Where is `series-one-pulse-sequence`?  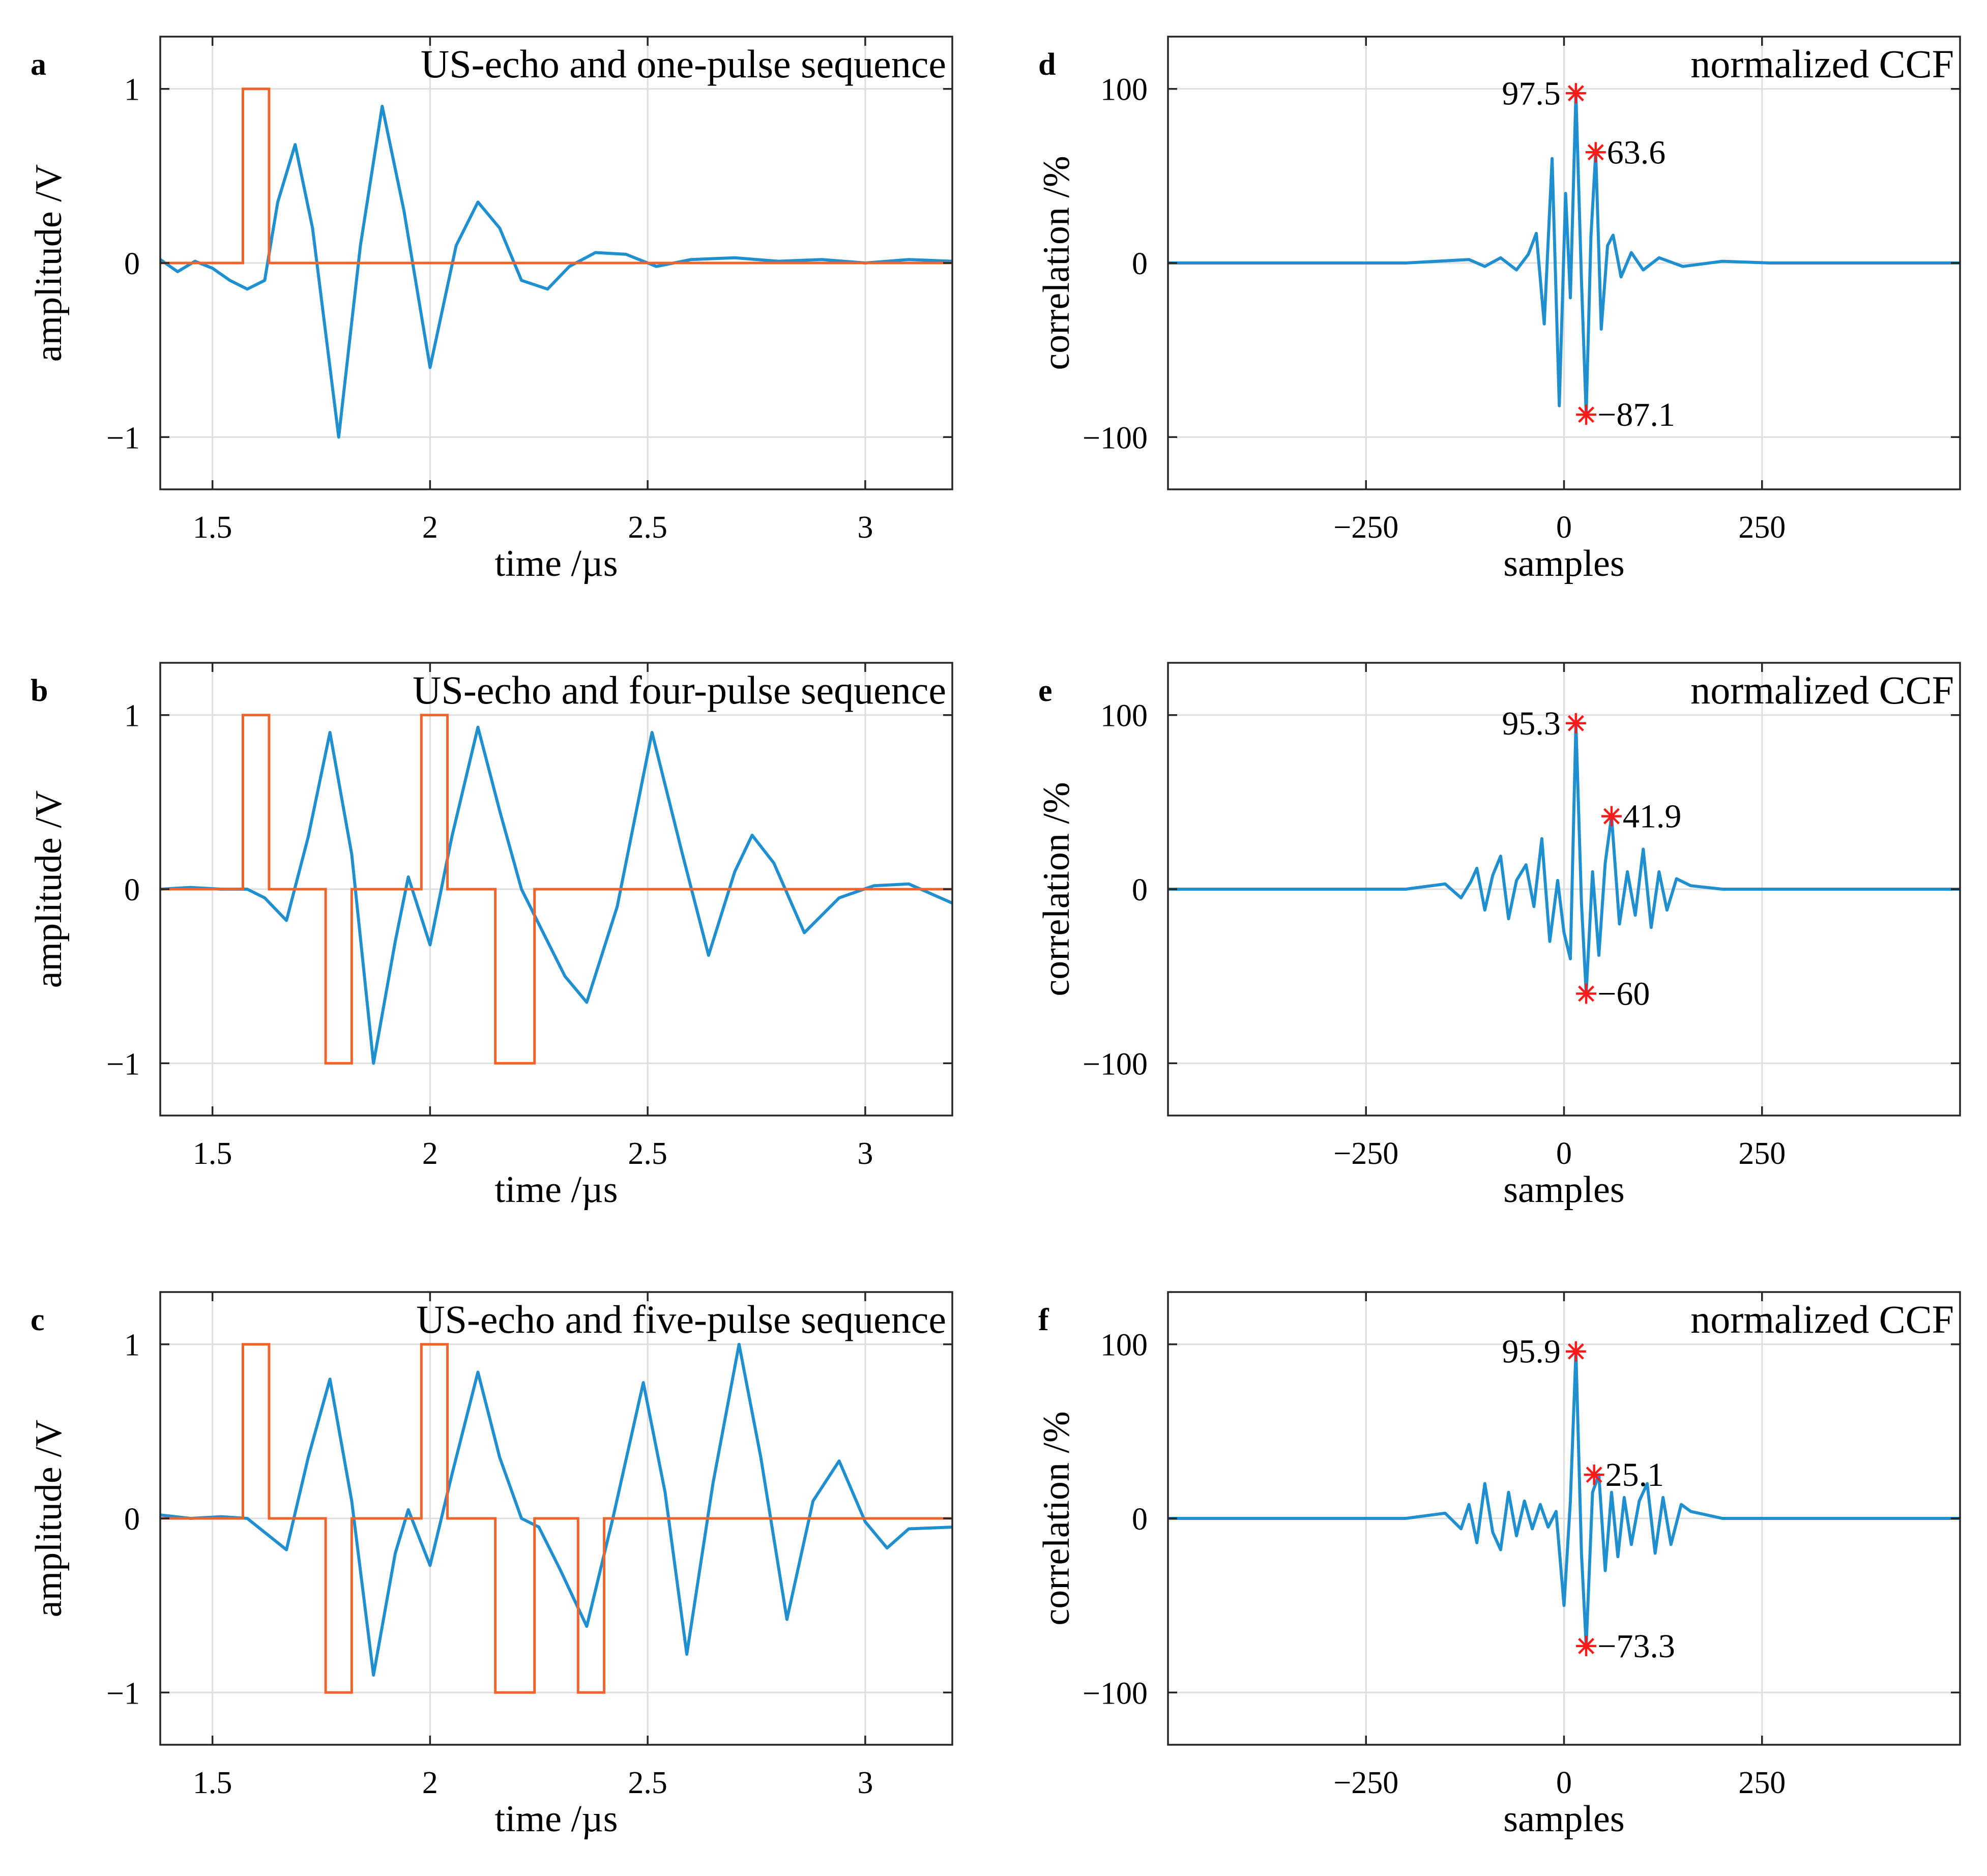 series-one-pulse-sequence is located at coordinates (556, 176).